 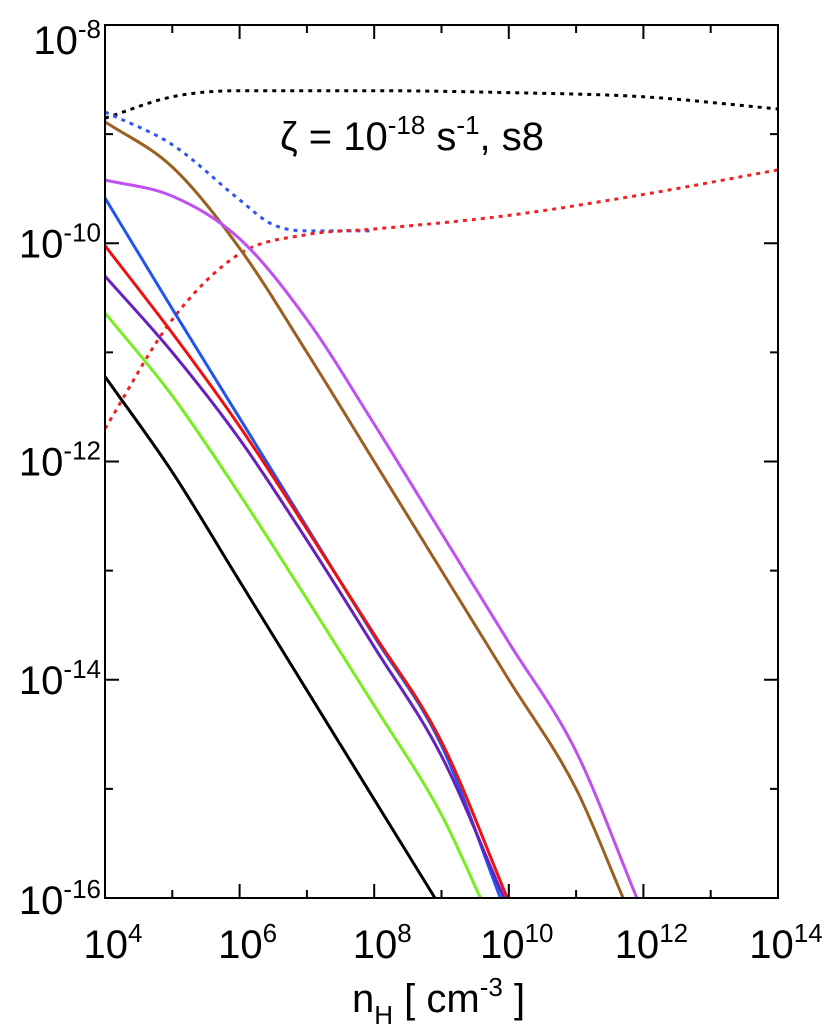 I want to click on y-tick-label: 10-16, so click(x=60, y=898).